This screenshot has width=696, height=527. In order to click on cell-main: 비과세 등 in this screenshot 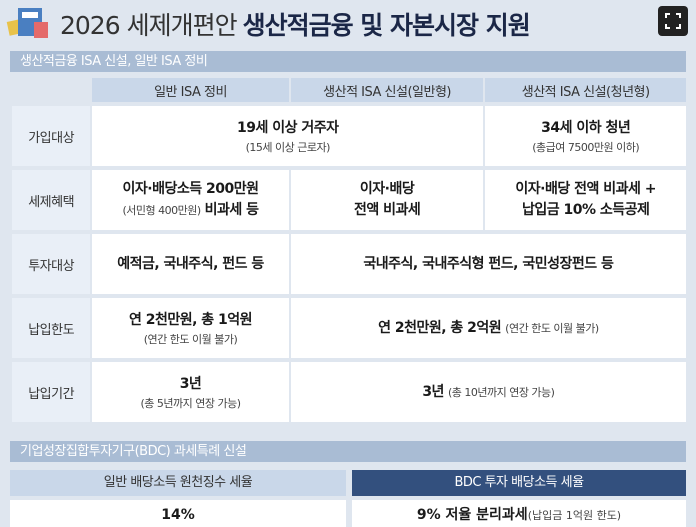, I will do `click(231, 210)`.